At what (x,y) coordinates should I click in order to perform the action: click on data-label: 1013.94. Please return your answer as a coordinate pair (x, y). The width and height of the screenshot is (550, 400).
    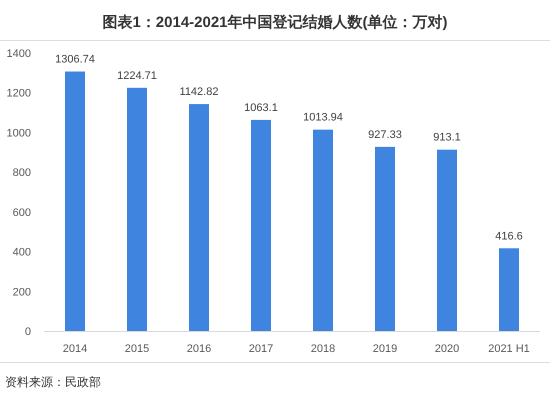
    Looking at the image, I should click on (323, 118).